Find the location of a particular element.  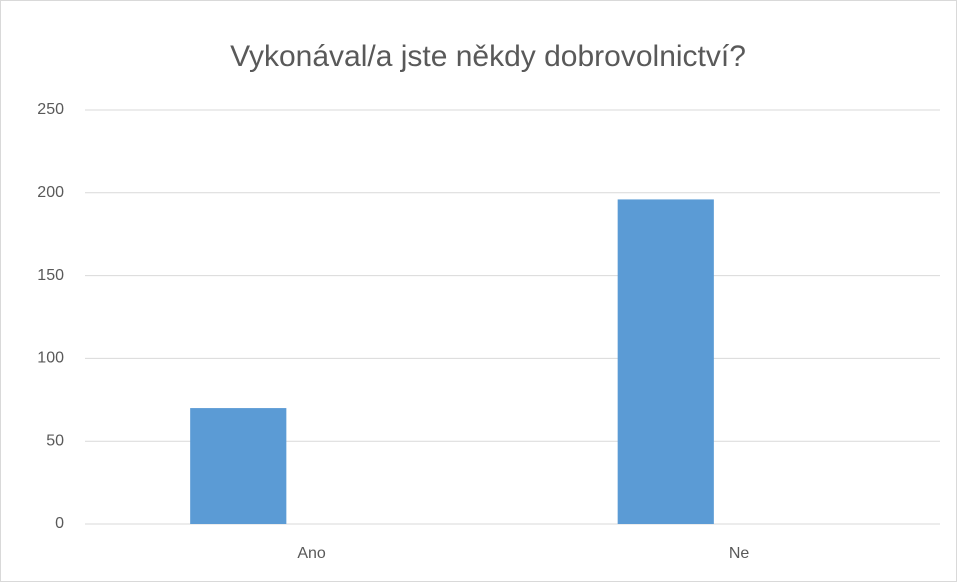

y-tick-label: 150 is located at coordinates (50, 275).